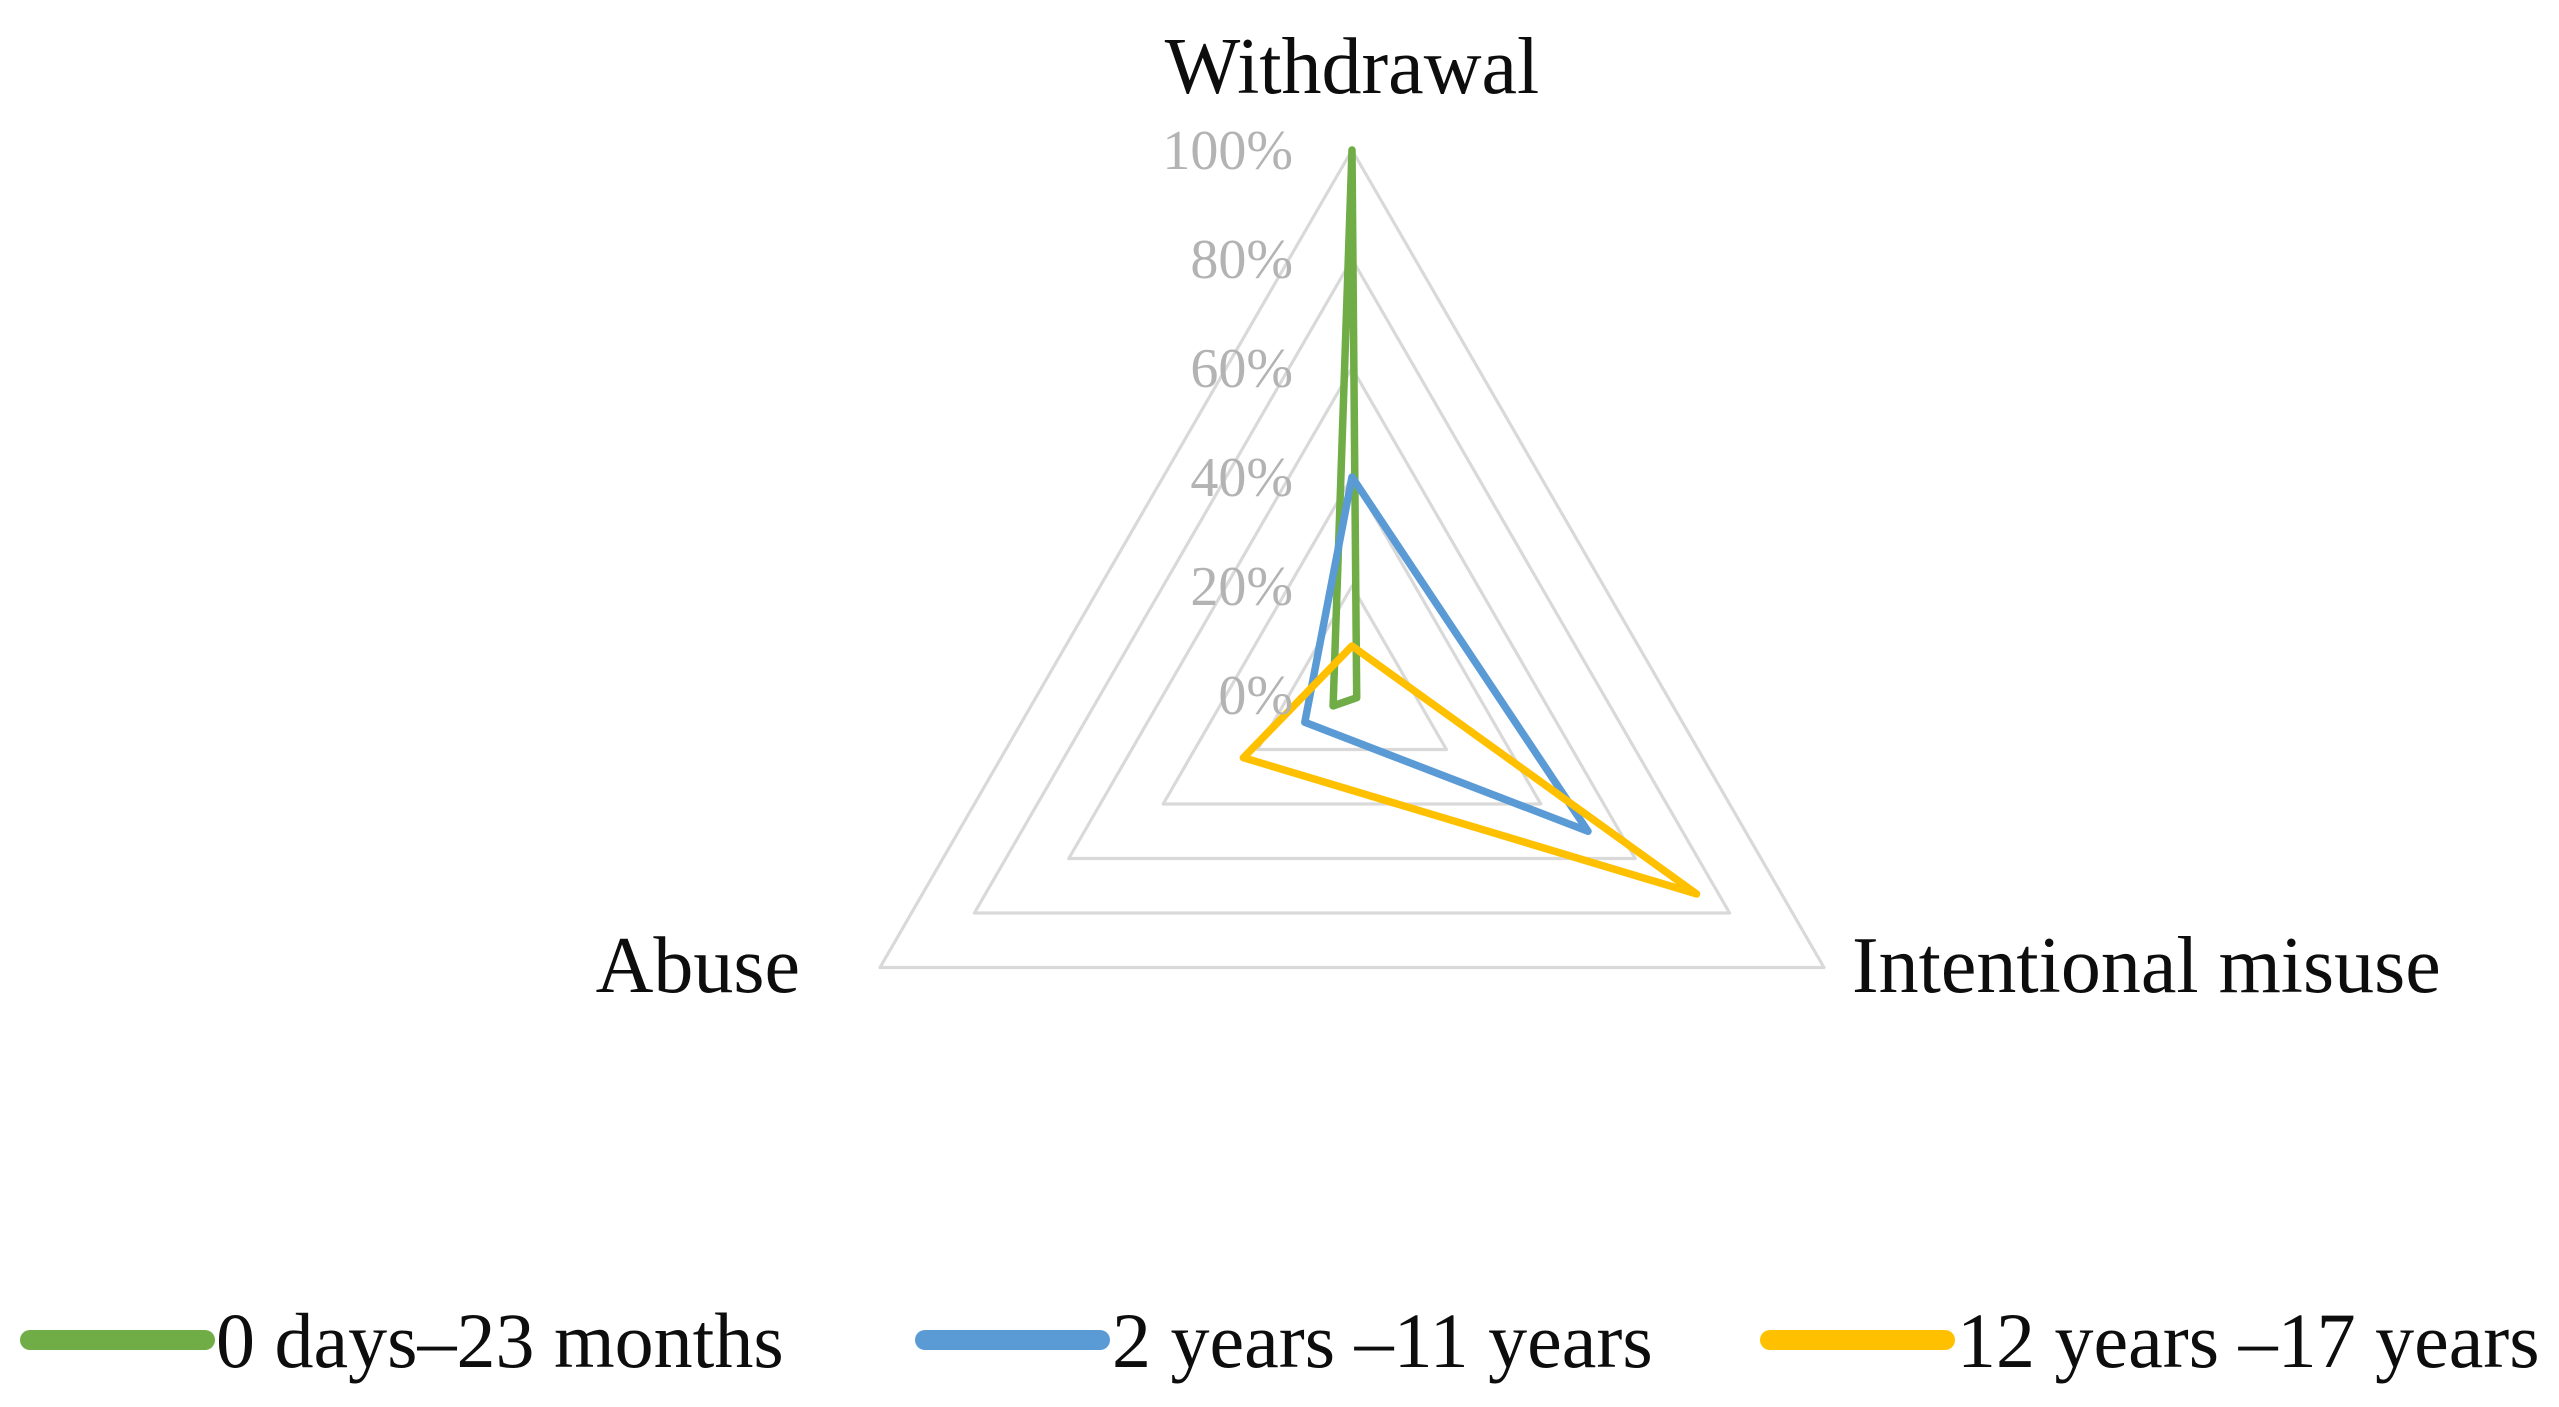 The height and width of the screenshot is (1407, 2559). I want to click on tick-label-80: 80%, so click(1241, 260).